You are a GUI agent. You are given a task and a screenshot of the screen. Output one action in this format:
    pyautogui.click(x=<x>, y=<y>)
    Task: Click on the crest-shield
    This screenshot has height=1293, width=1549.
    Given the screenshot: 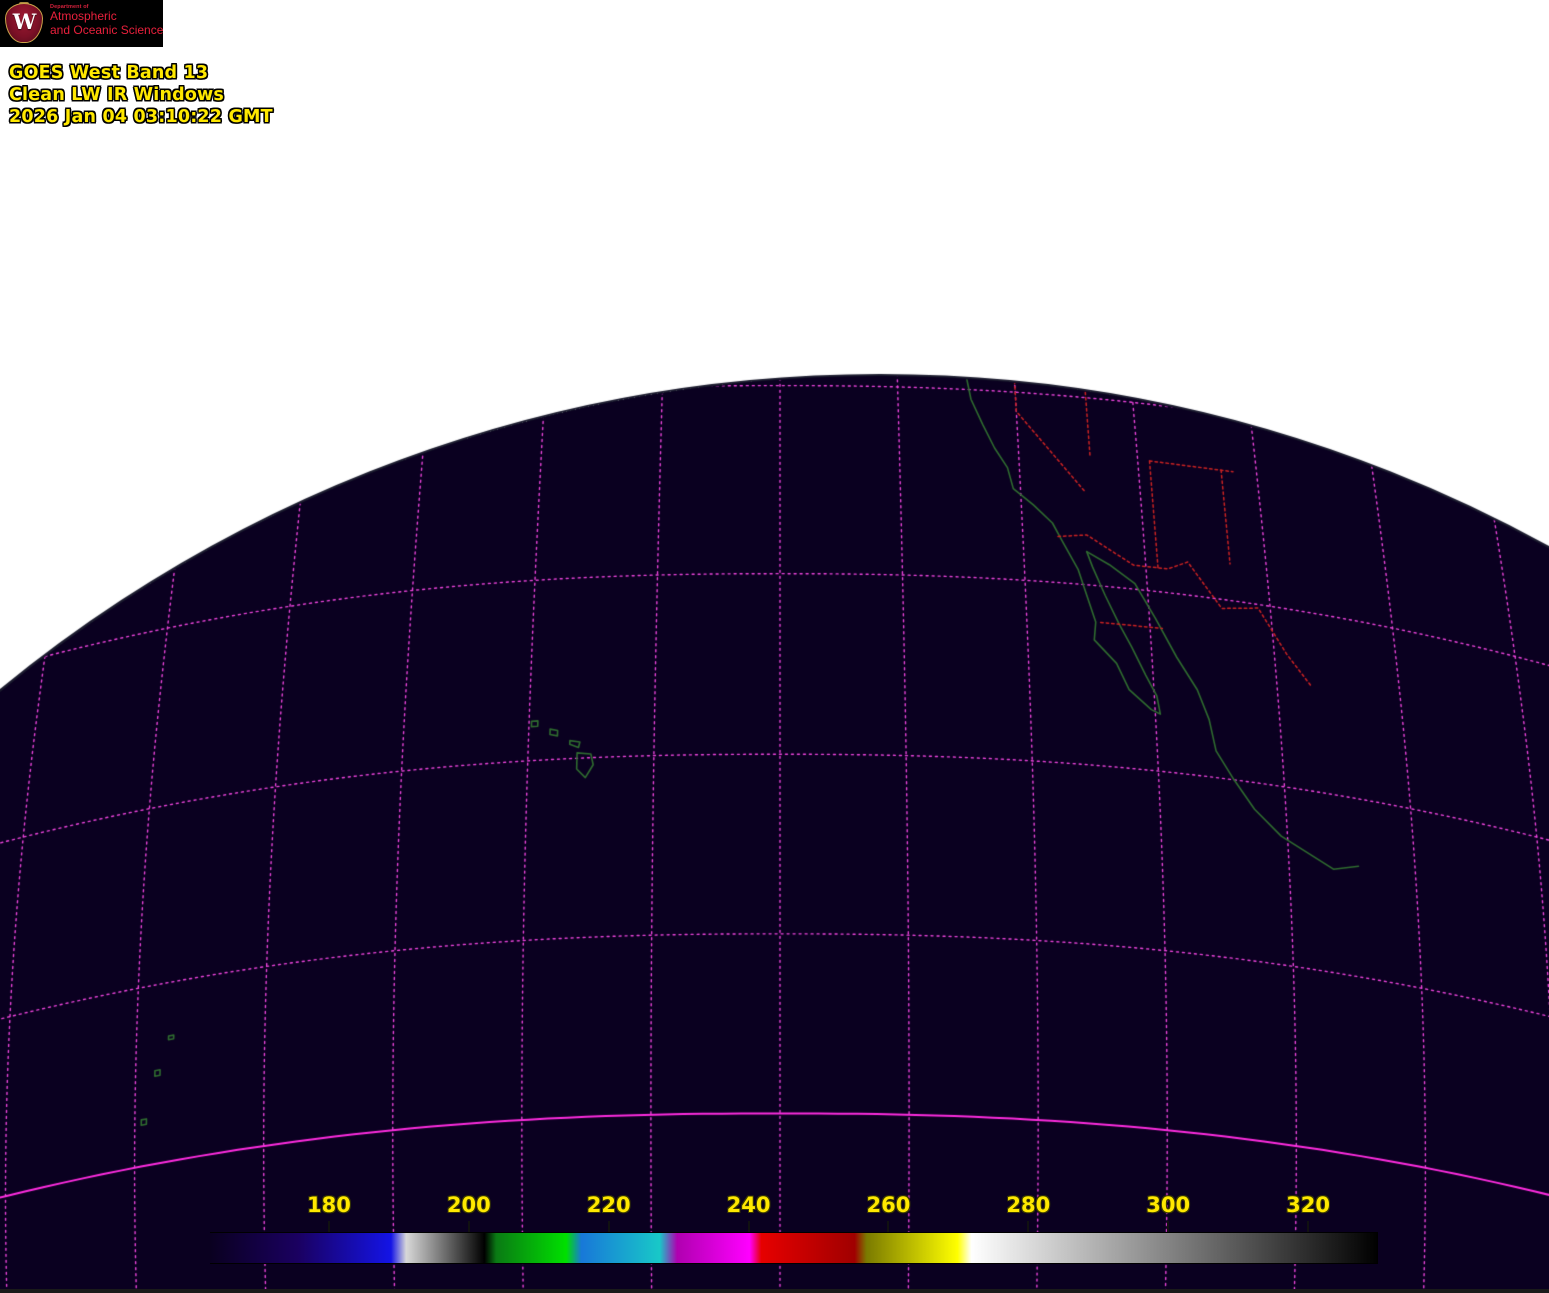 What is the action you would take?
    pyautogui.click(x=24, y=23)
    